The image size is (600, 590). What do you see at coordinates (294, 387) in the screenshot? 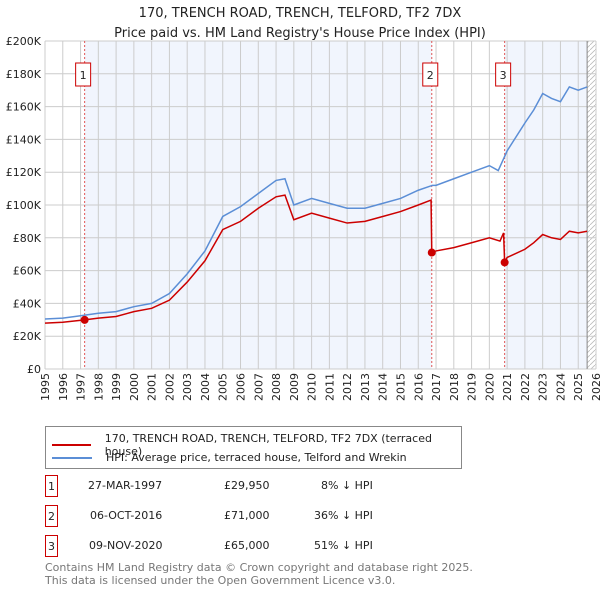
I see `x-tick-label: 2009` at bounding box center [294, 387].